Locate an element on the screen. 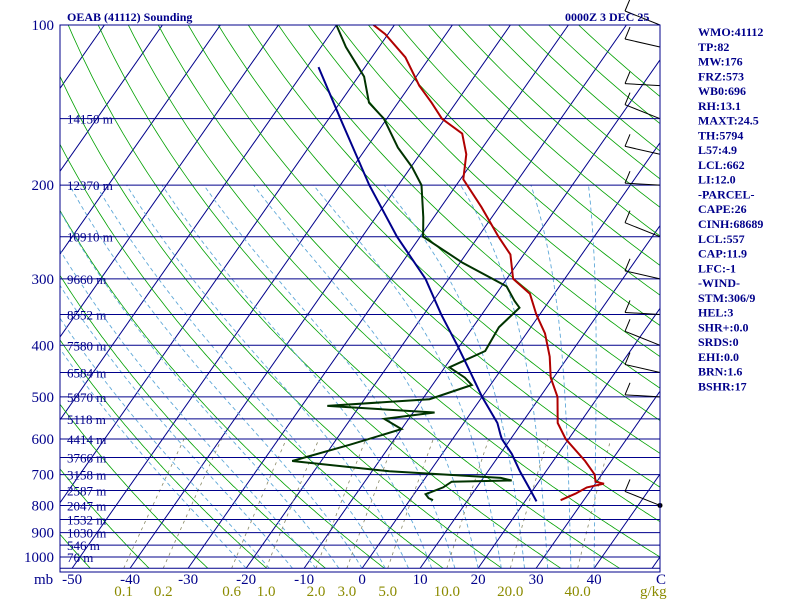 Image resolution: width=800 pixels, height=600 pixels. height-label: 3158 m is located at coordinates (86, 475).